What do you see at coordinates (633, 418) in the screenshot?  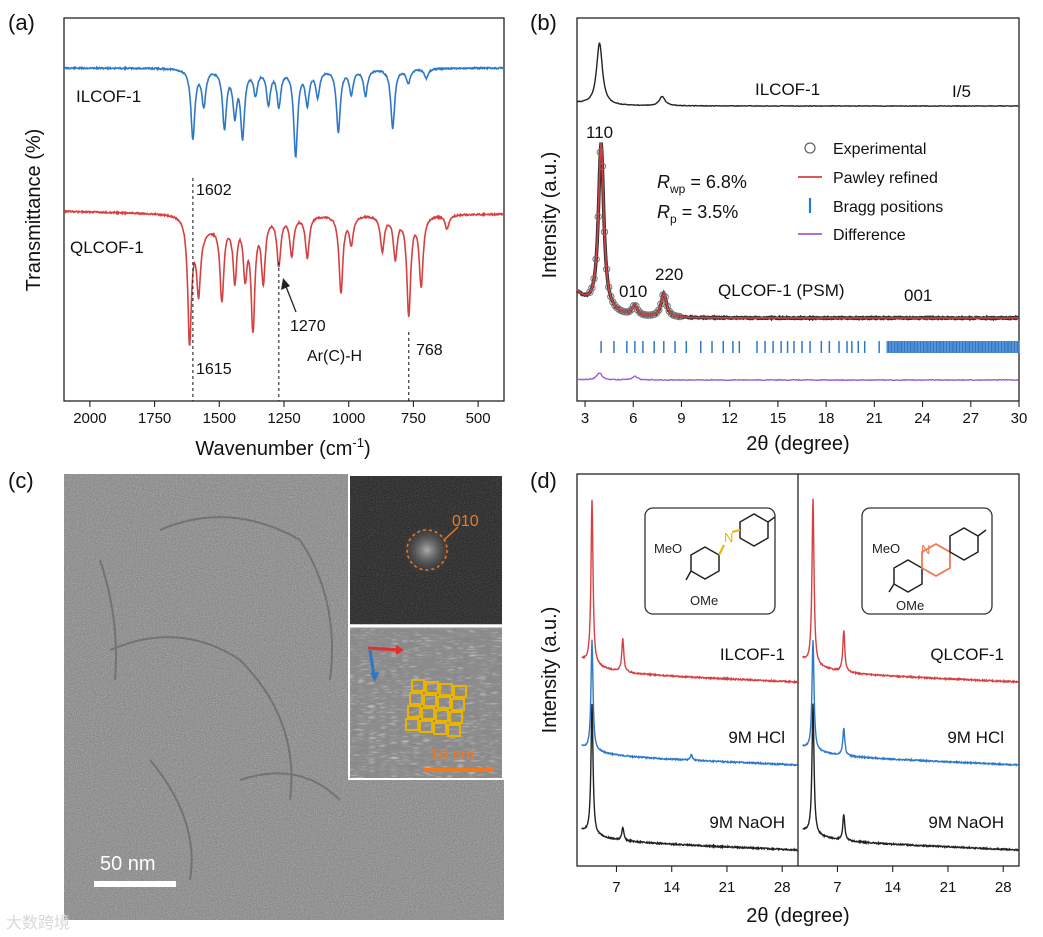 I see `panel-b-x-tick-label: 6` at bounding box center [633, 418].